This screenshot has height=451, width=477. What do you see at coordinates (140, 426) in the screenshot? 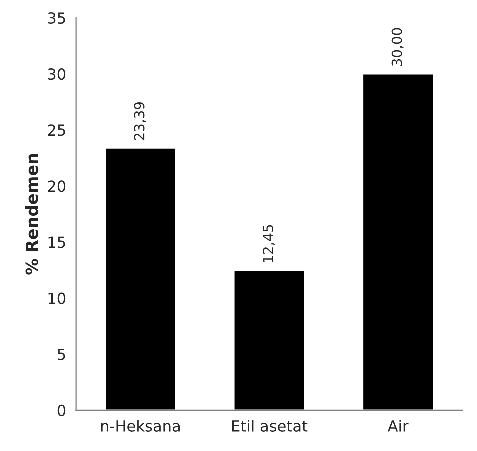
I see `x-tick-label: n-Heksana` at bounding box center [140, 426].